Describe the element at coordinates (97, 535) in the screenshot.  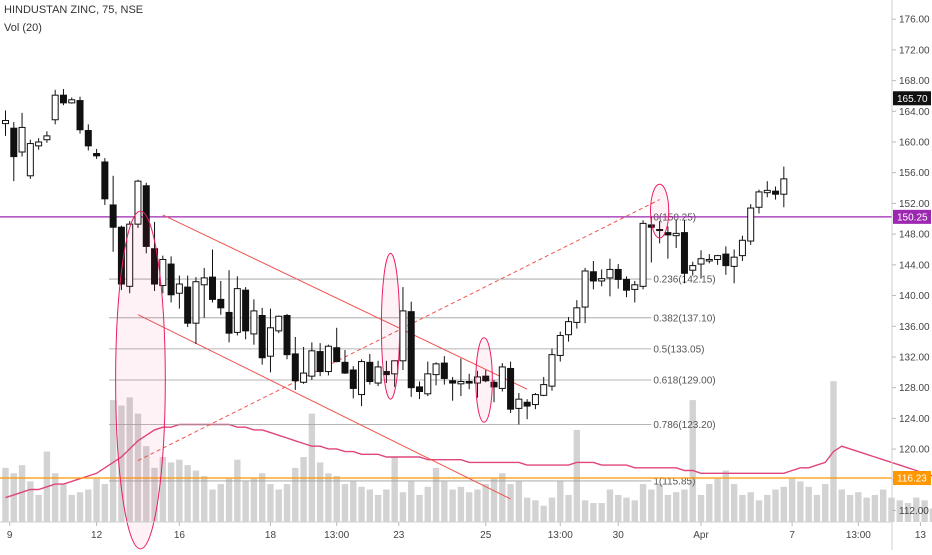
I see `time-tick-label: 12` at that location.